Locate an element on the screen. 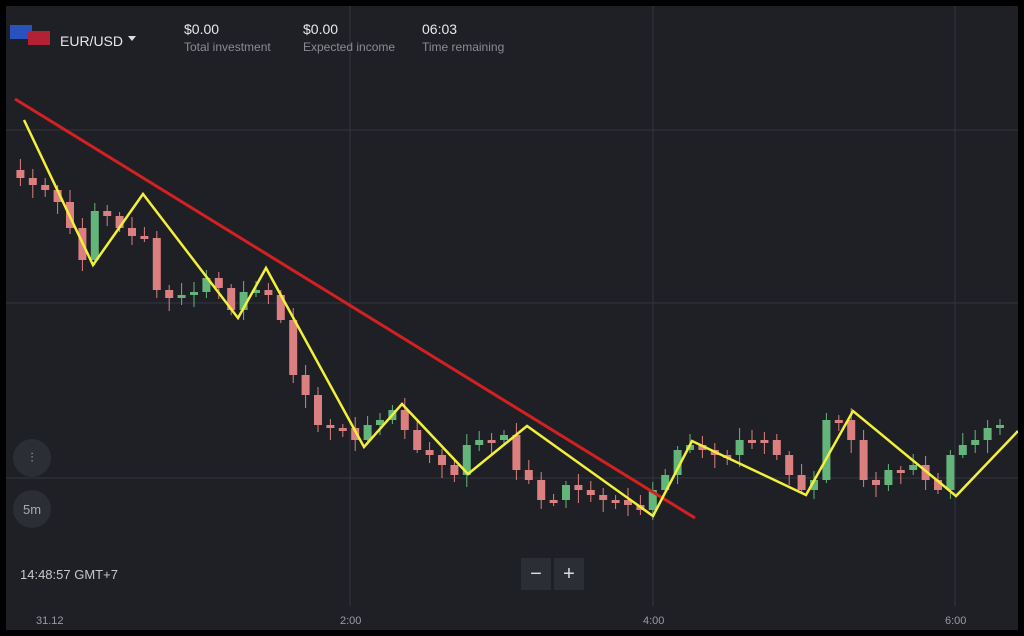  stat-label: Total investment is located at coordinates (227, 47).